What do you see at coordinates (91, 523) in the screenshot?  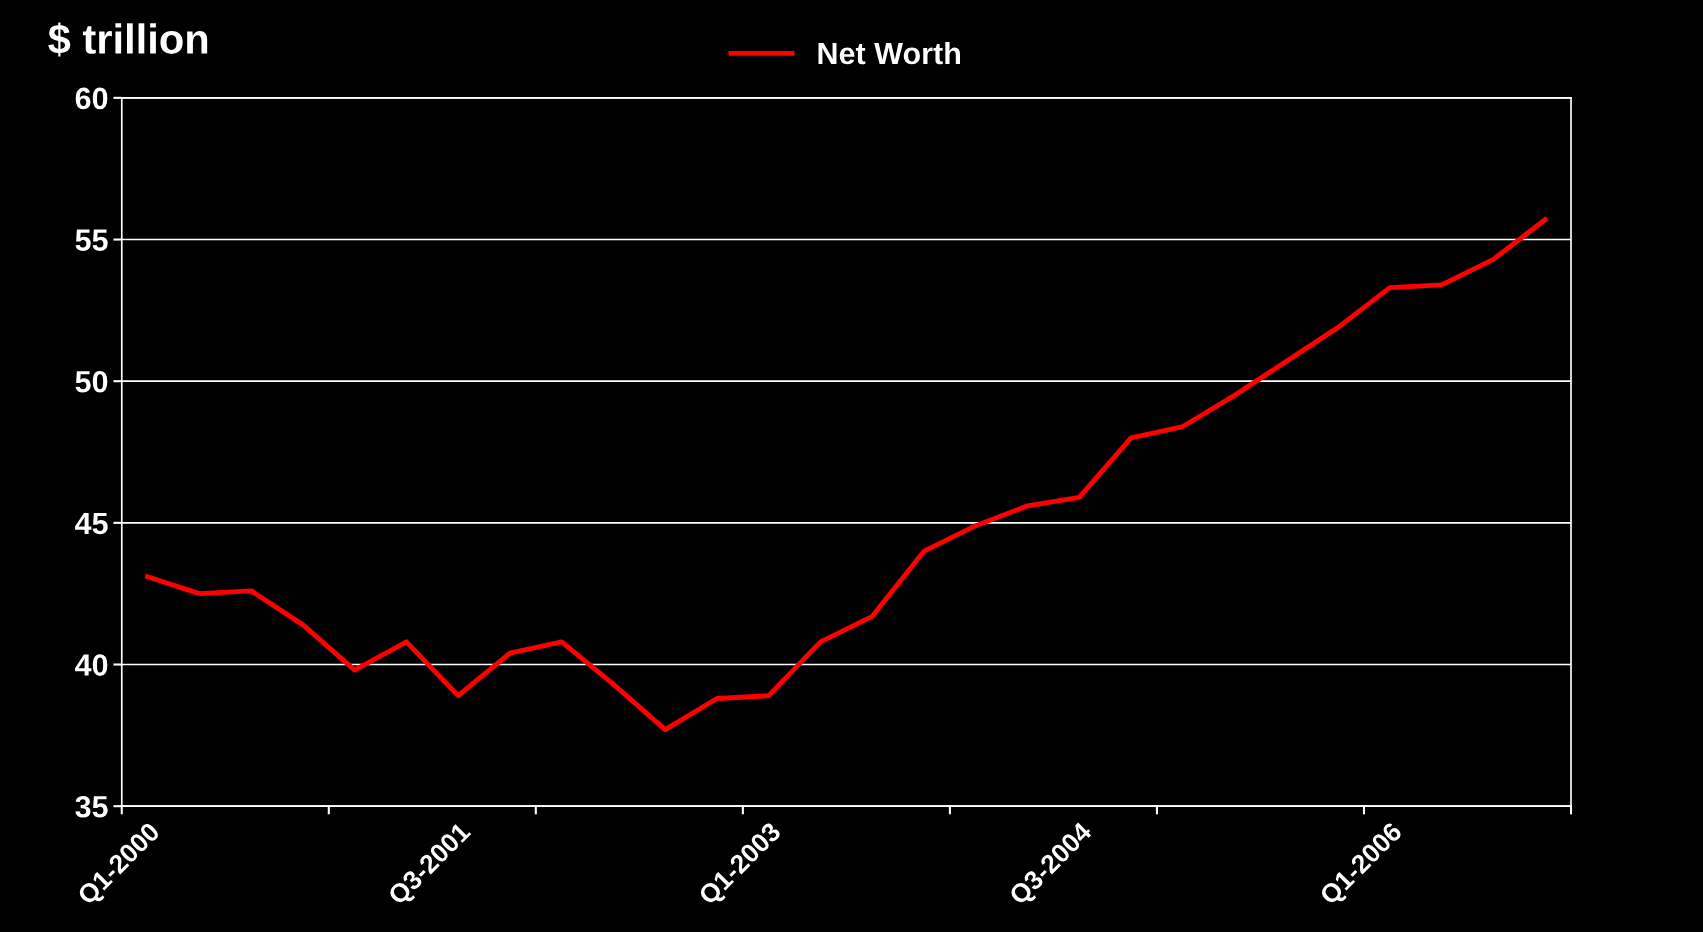 I see `y-tick-label: 45` at bounding box center [91, 523].